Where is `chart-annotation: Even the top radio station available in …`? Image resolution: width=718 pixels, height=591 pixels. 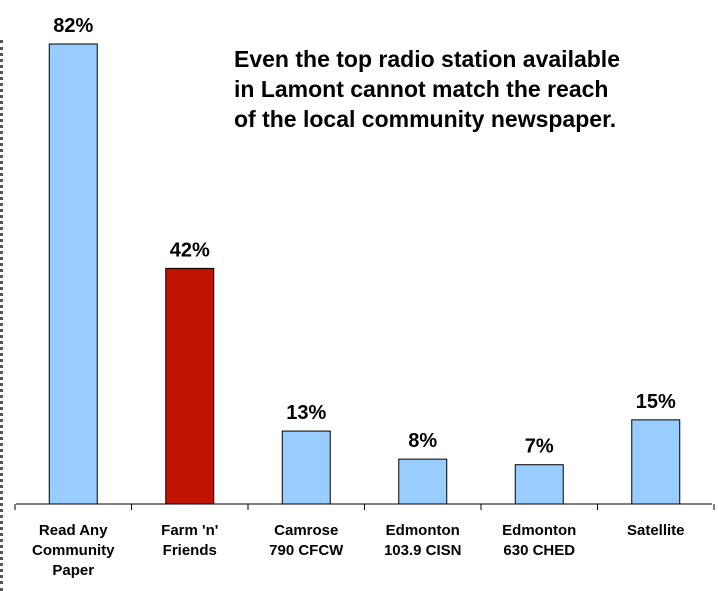 chart-annotation: Even the top radio station available in … is located at coordinates (469, 89).